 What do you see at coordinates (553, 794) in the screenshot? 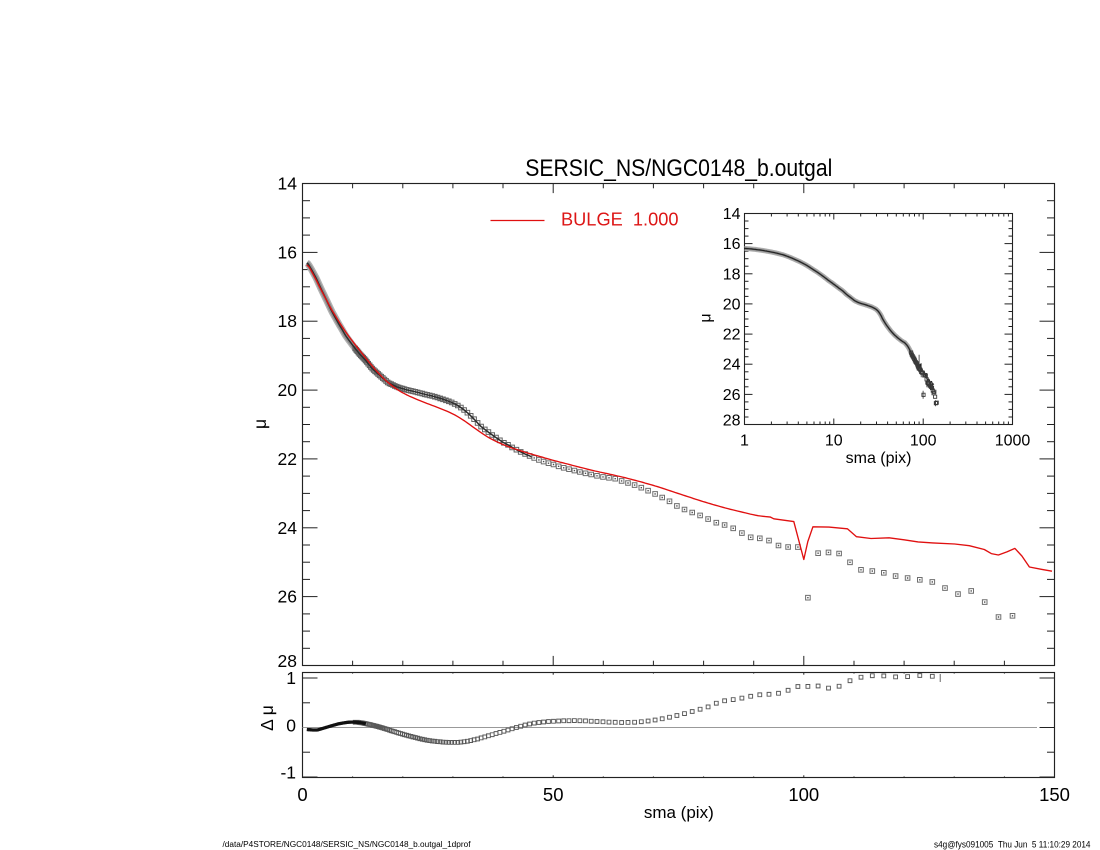
I see `svg-text: 50` at bounding box center [553, 794].